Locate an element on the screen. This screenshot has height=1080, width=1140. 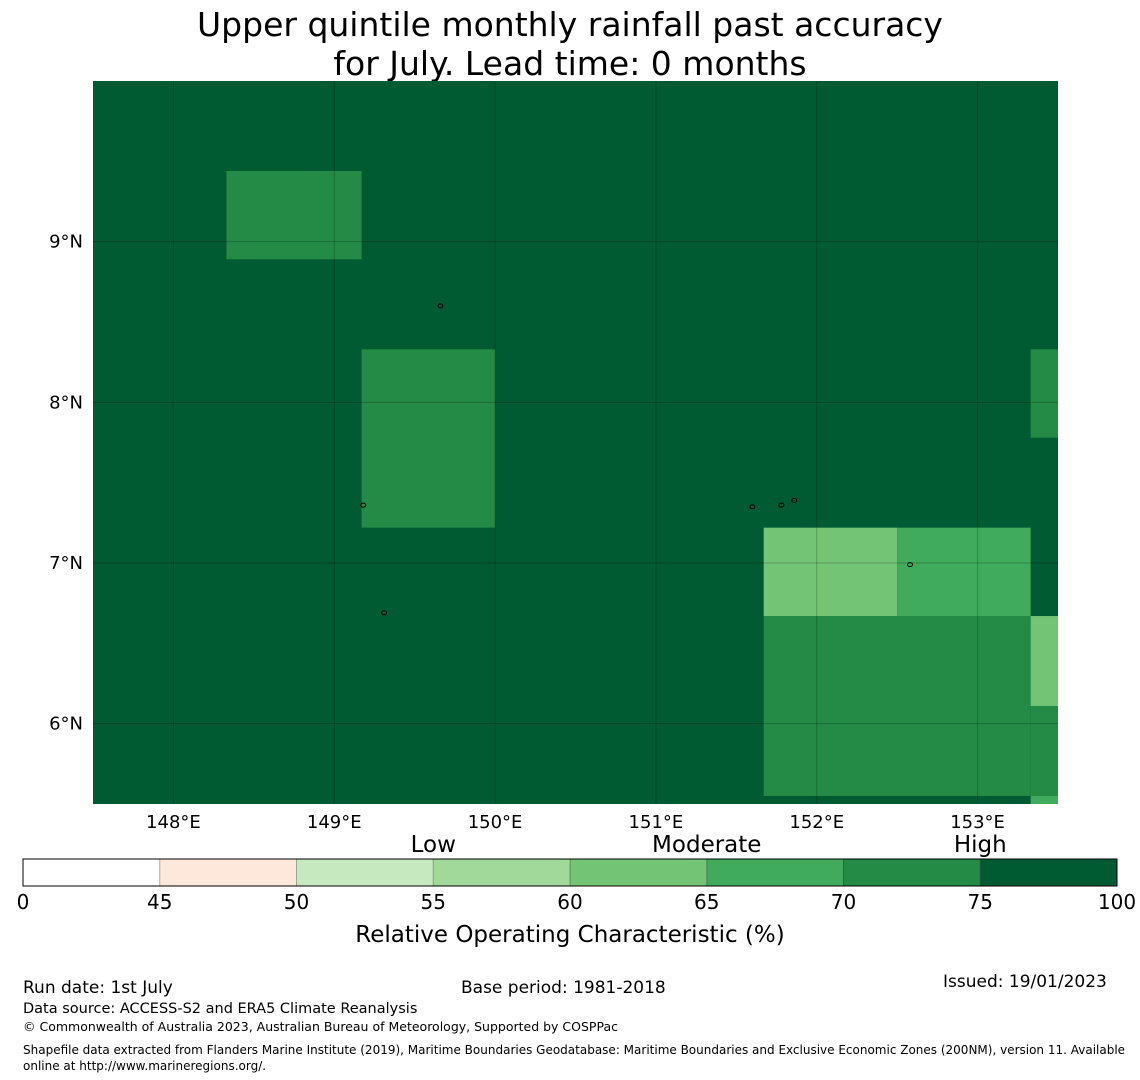
latitude-tick-label: 8°N is located at coordinates (66, 402).